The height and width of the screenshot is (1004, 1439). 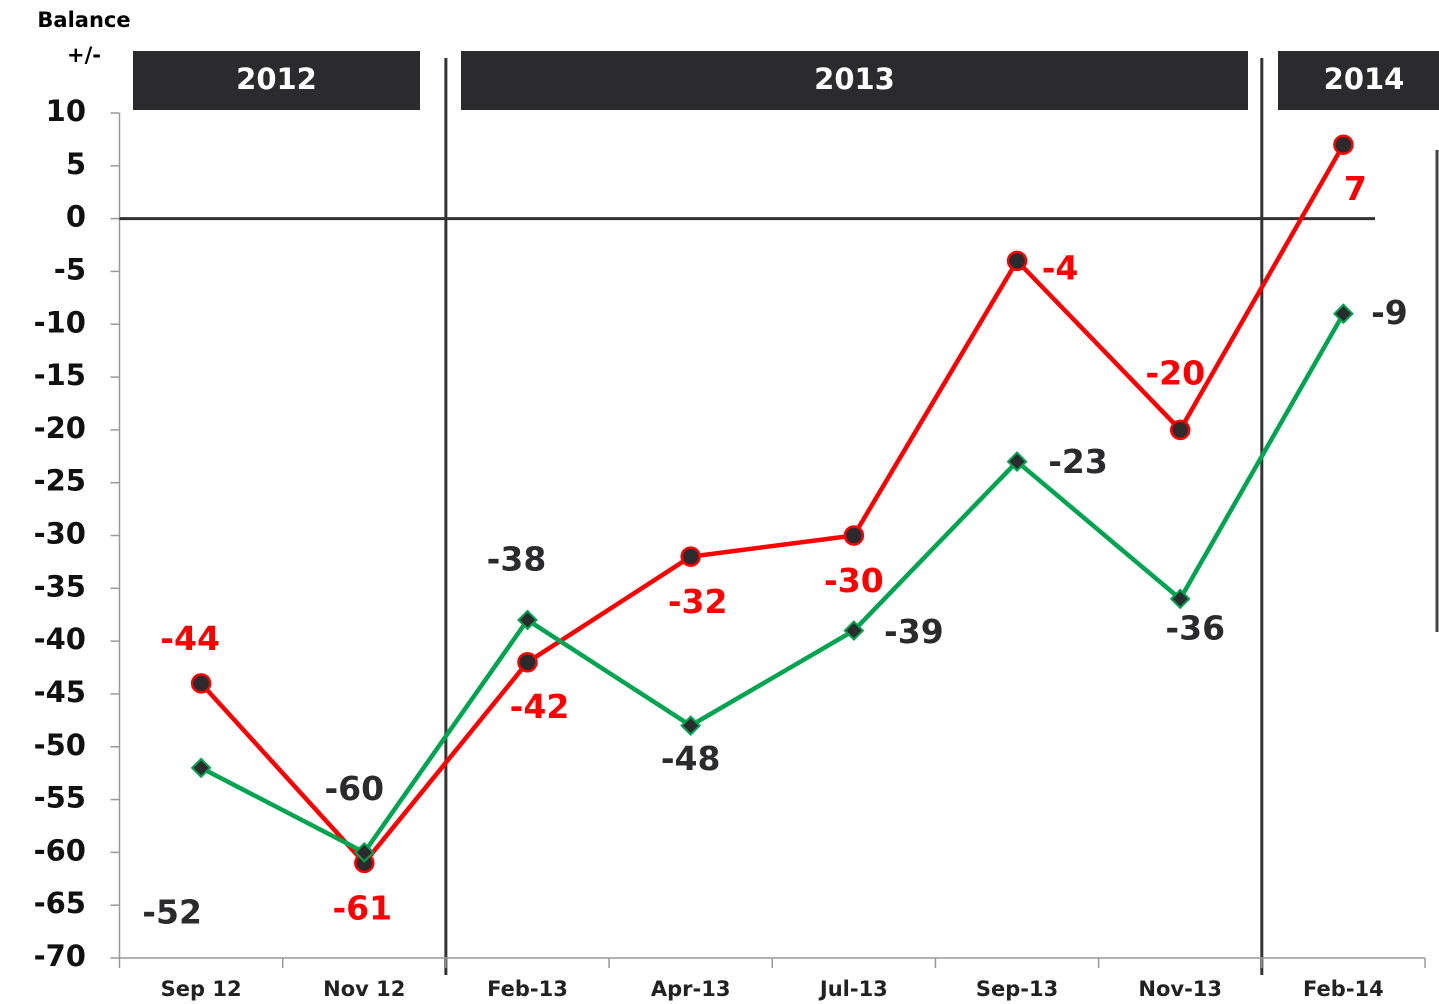 What do you see at coordinates (1078, 461) in the screenshot?
I see `data-label: -23` at bounding box center [1078, 461].